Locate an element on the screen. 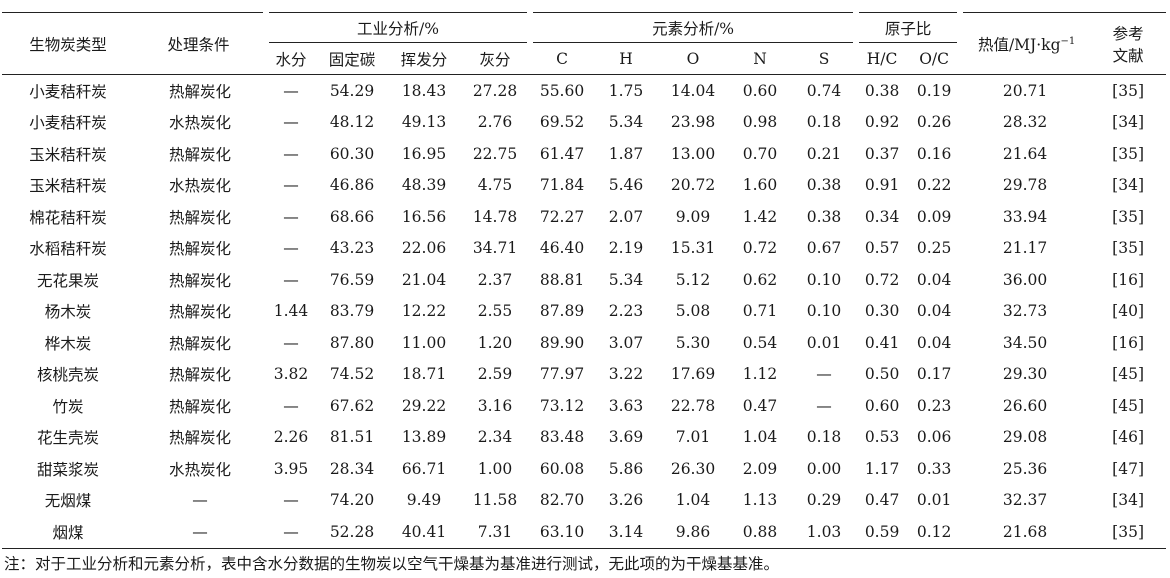 The height and width of the screenshot is (578, 1170). cell-nitrogen: 0.98 is located at coordinates (760, 122).